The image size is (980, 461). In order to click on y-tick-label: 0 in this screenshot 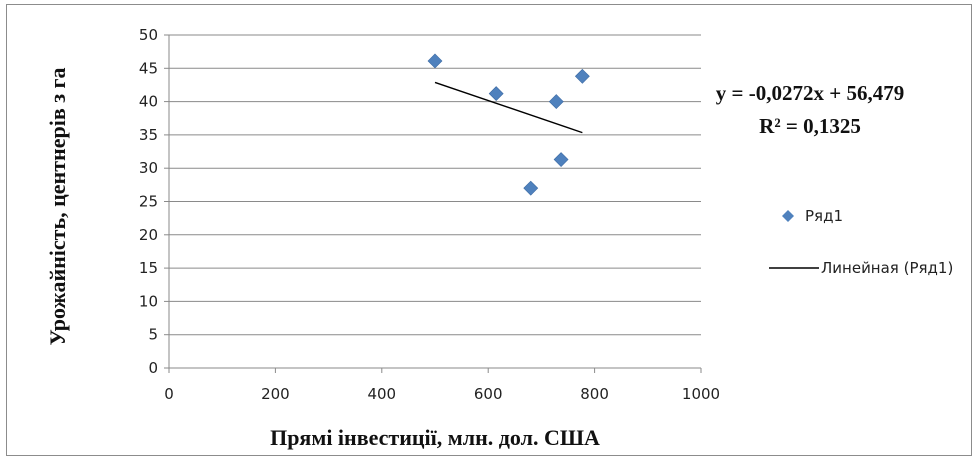, I will do `click(153, 368)`.